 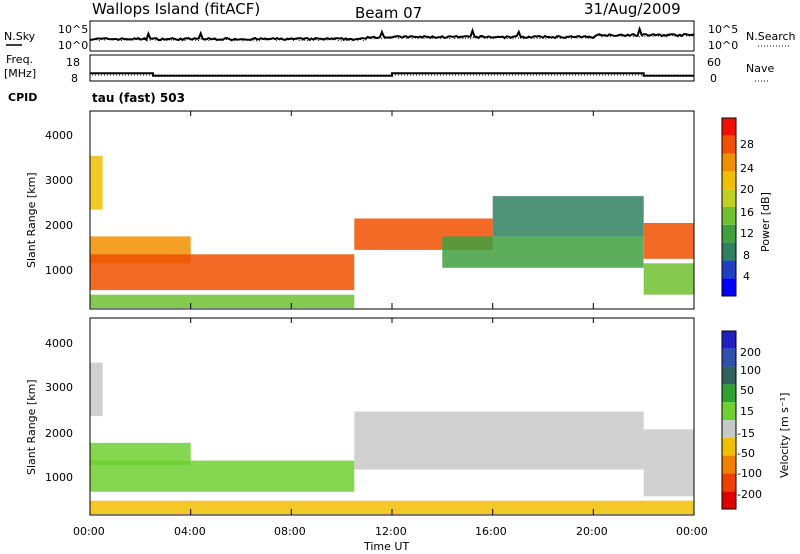 I want to click on velocity-cbar-tick-15: 15, so click(x=747, y=411).